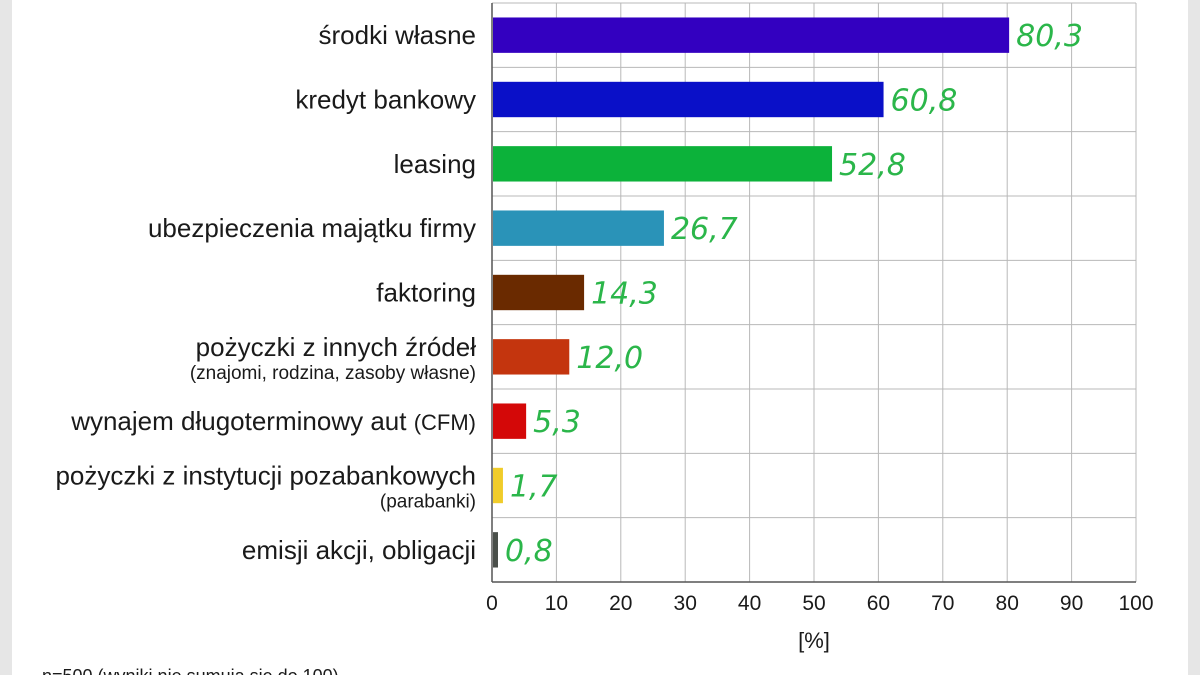  I want to click on x-tick-label-1: 10, so click(556, 603).